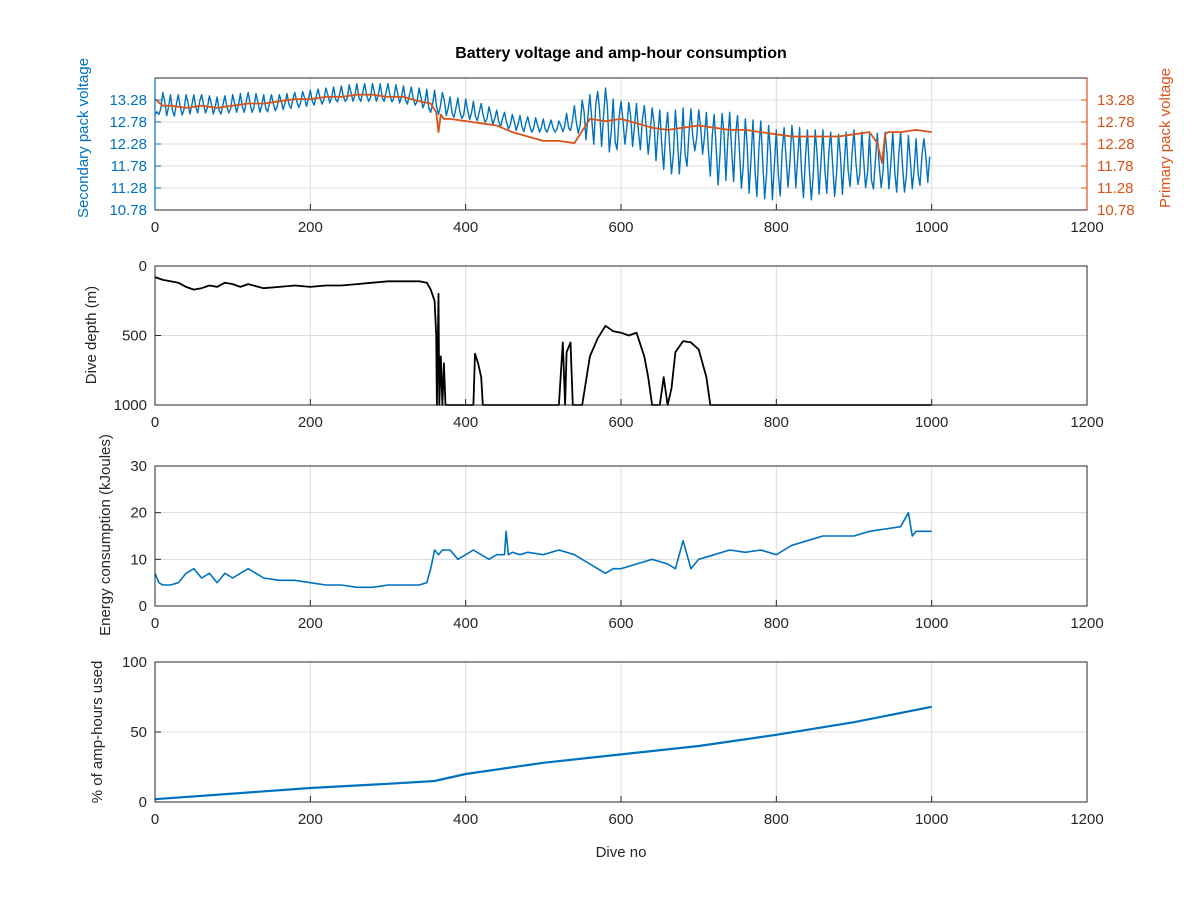  Describe the element at coordinates (155, 819) in the screenshot. I see `amp_hours-x-tick-label: 0` at that location.